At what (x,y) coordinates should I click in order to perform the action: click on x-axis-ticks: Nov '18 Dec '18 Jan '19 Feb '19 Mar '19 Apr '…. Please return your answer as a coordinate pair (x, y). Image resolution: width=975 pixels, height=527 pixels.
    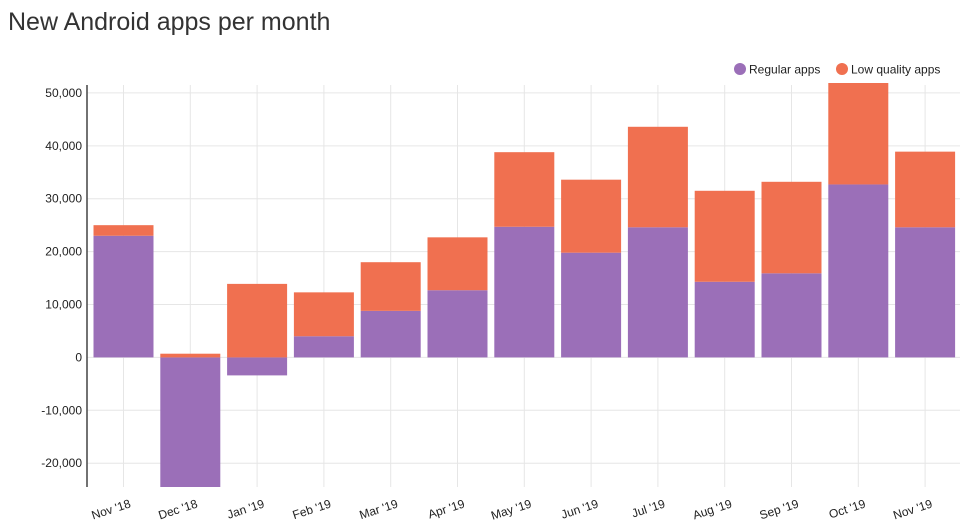
    Looking at the image, I should click on (512, 509).